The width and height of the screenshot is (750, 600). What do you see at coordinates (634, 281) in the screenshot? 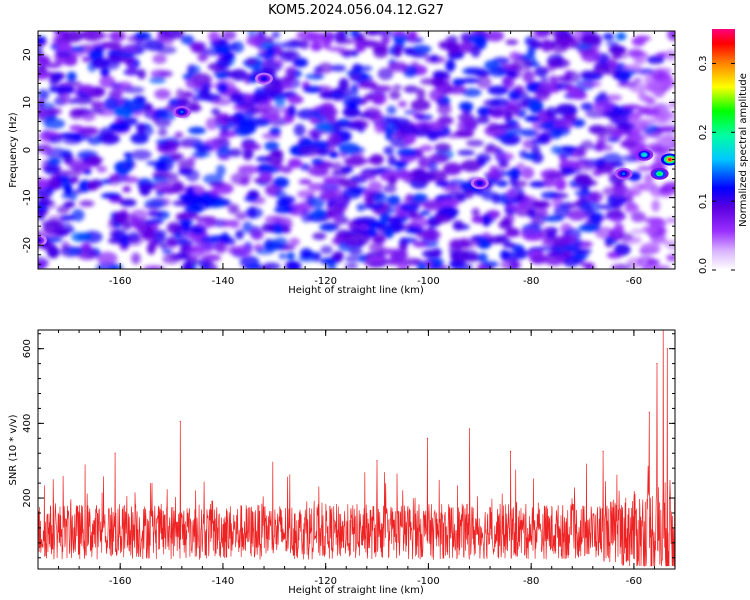
I see `spectrogram-x-tick-label: -60` at bounding box center [634, 281].